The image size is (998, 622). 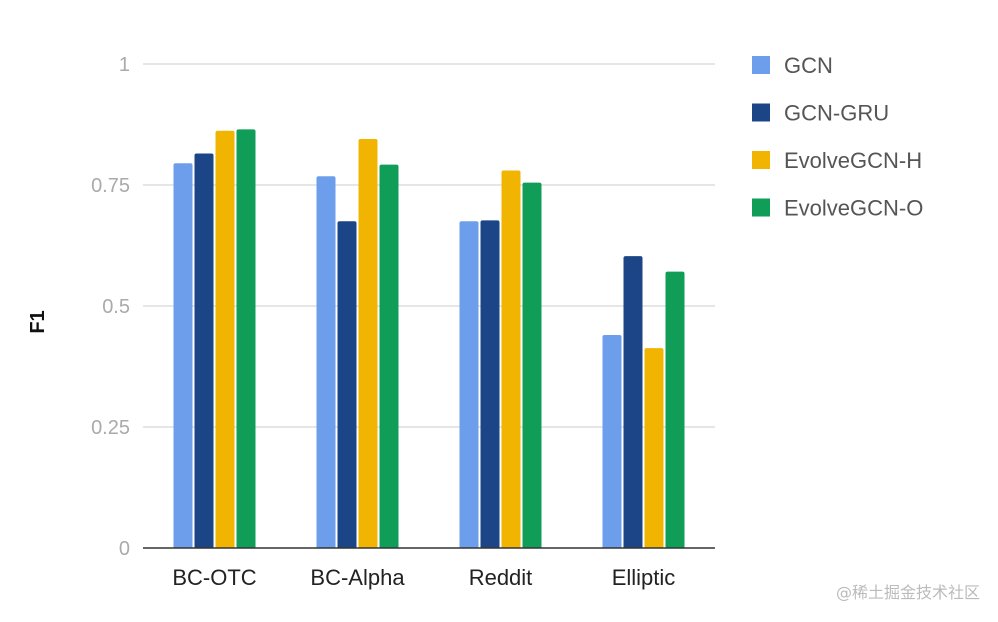 I want to click on legend-label: GCN, so click(x=808, y=65).